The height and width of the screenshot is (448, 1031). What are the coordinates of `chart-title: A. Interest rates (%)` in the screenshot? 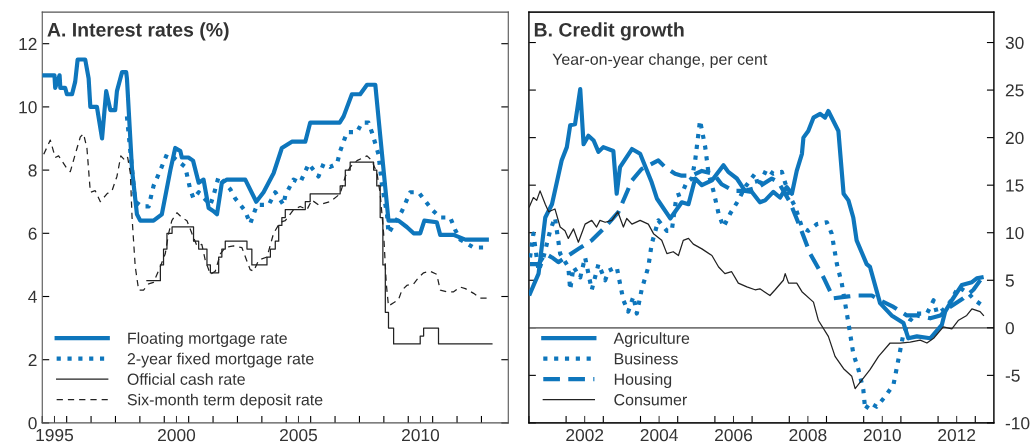 It's located at (138, 31).